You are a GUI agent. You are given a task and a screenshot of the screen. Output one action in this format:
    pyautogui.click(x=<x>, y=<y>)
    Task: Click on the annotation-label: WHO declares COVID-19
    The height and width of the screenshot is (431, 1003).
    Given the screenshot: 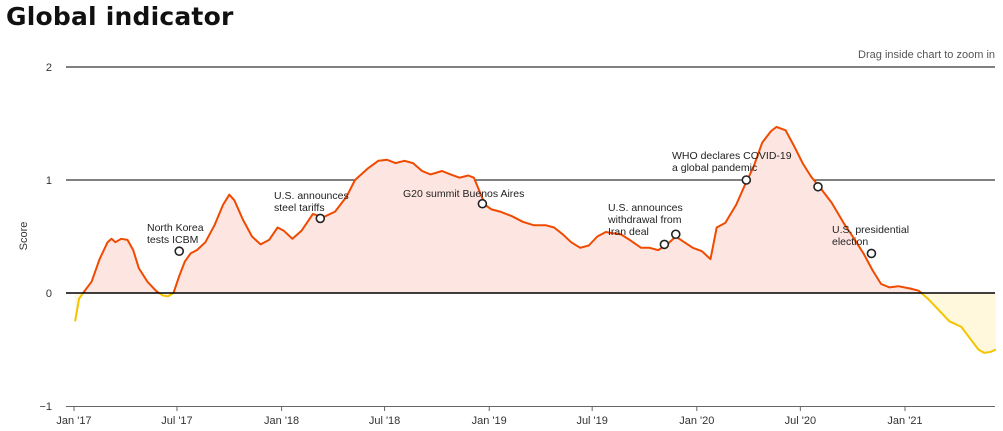 What is the action you would take?
    pyautogui.click(x=732, y=156)
    